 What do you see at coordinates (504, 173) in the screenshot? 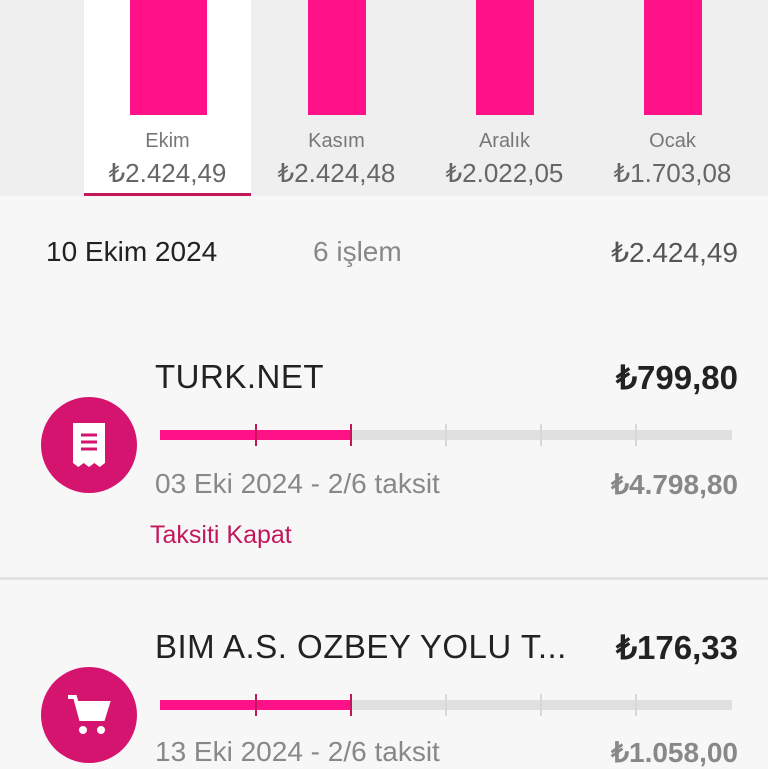
I see `month-amount: ₺2.022,05` at bounding box center [504, 173].